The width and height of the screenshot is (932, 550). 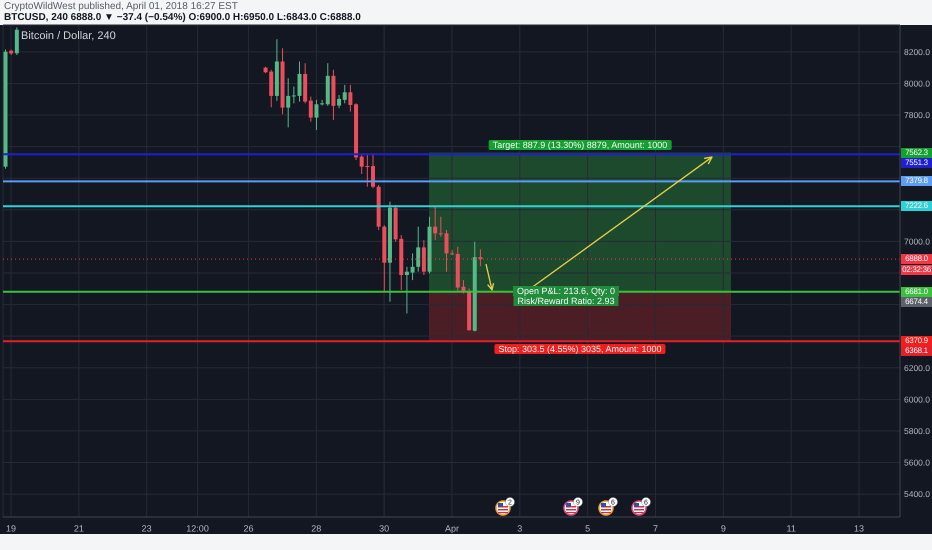 What do you see at coordinates (916, 302) in the screenshot?
I see `annotation: 6674.4` at bounding box center [916, 302].